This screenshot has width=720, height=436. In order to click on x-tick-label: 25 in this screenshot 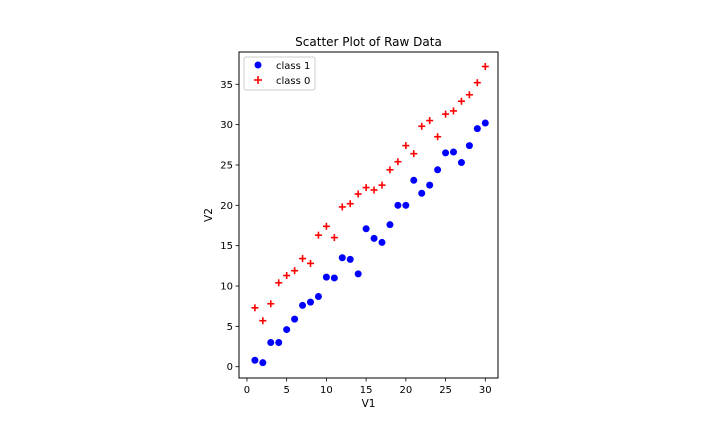, I will do `click(445, 390)`.